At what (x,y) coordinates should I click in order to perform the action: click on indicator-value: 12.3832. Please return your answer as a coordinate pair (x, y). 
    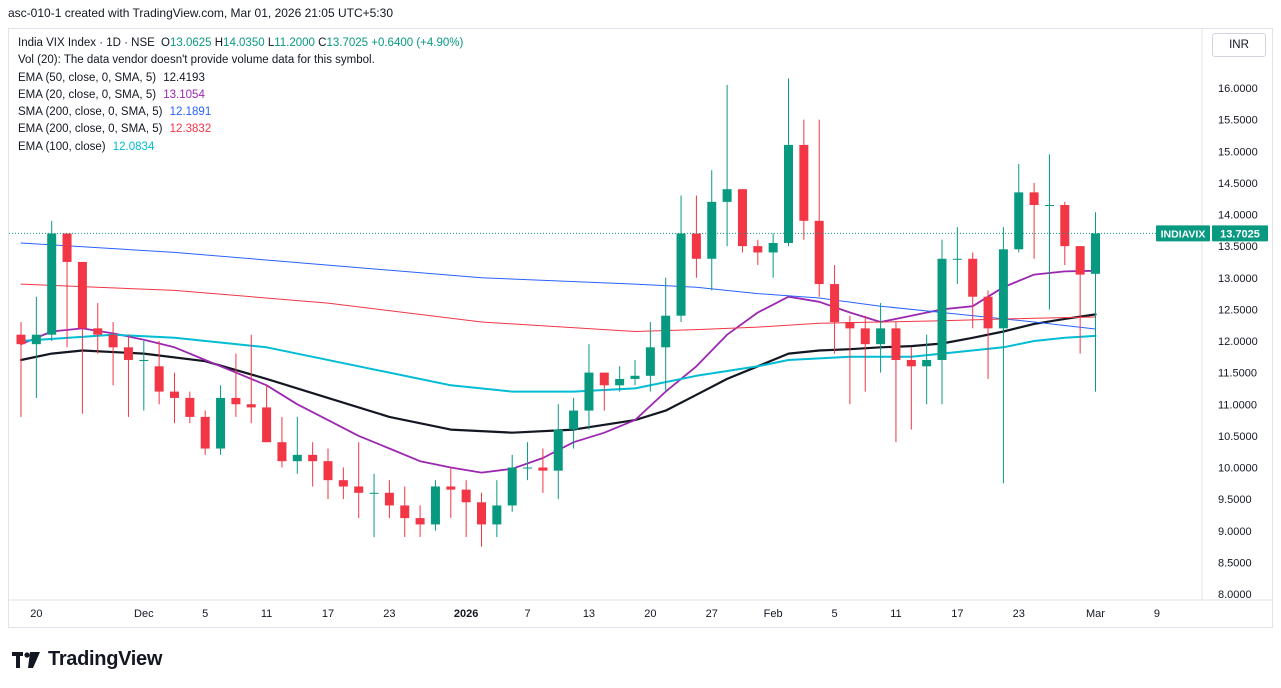
    Looking at the image, I should click on (190, 129).